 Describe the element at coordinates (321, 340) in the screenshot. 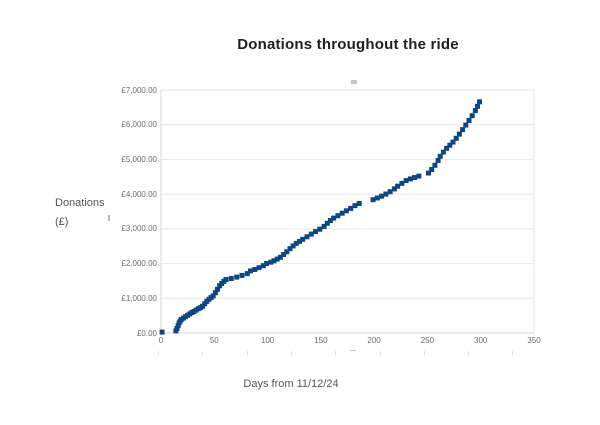

I see `x-tick-label: 150` at that location.